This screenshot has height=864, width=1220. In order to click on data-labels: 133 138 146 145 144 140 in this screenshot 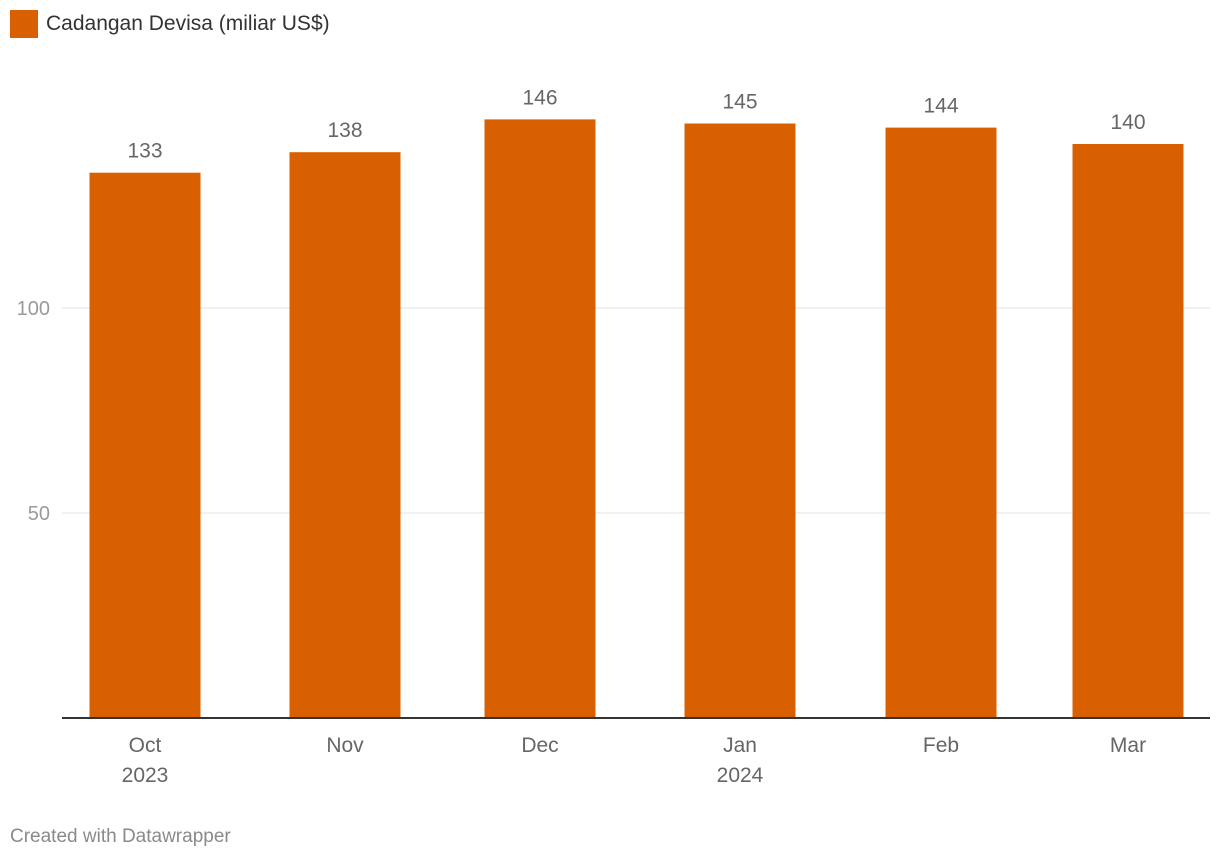, I will do `click(636, 124)`.